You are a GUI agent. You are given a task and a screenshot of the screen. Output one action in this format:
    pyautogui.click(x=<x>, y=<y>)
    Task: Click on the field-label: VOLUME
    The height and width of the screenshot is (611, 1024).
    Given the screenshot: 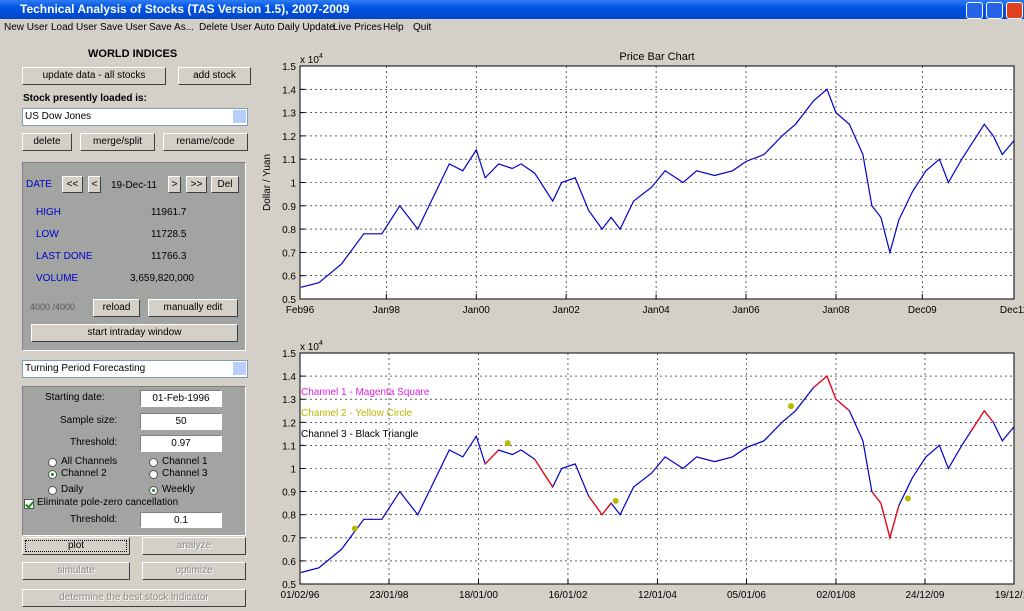 What is the action you would take?
    pyautogui.click(x=57, y=278)
    